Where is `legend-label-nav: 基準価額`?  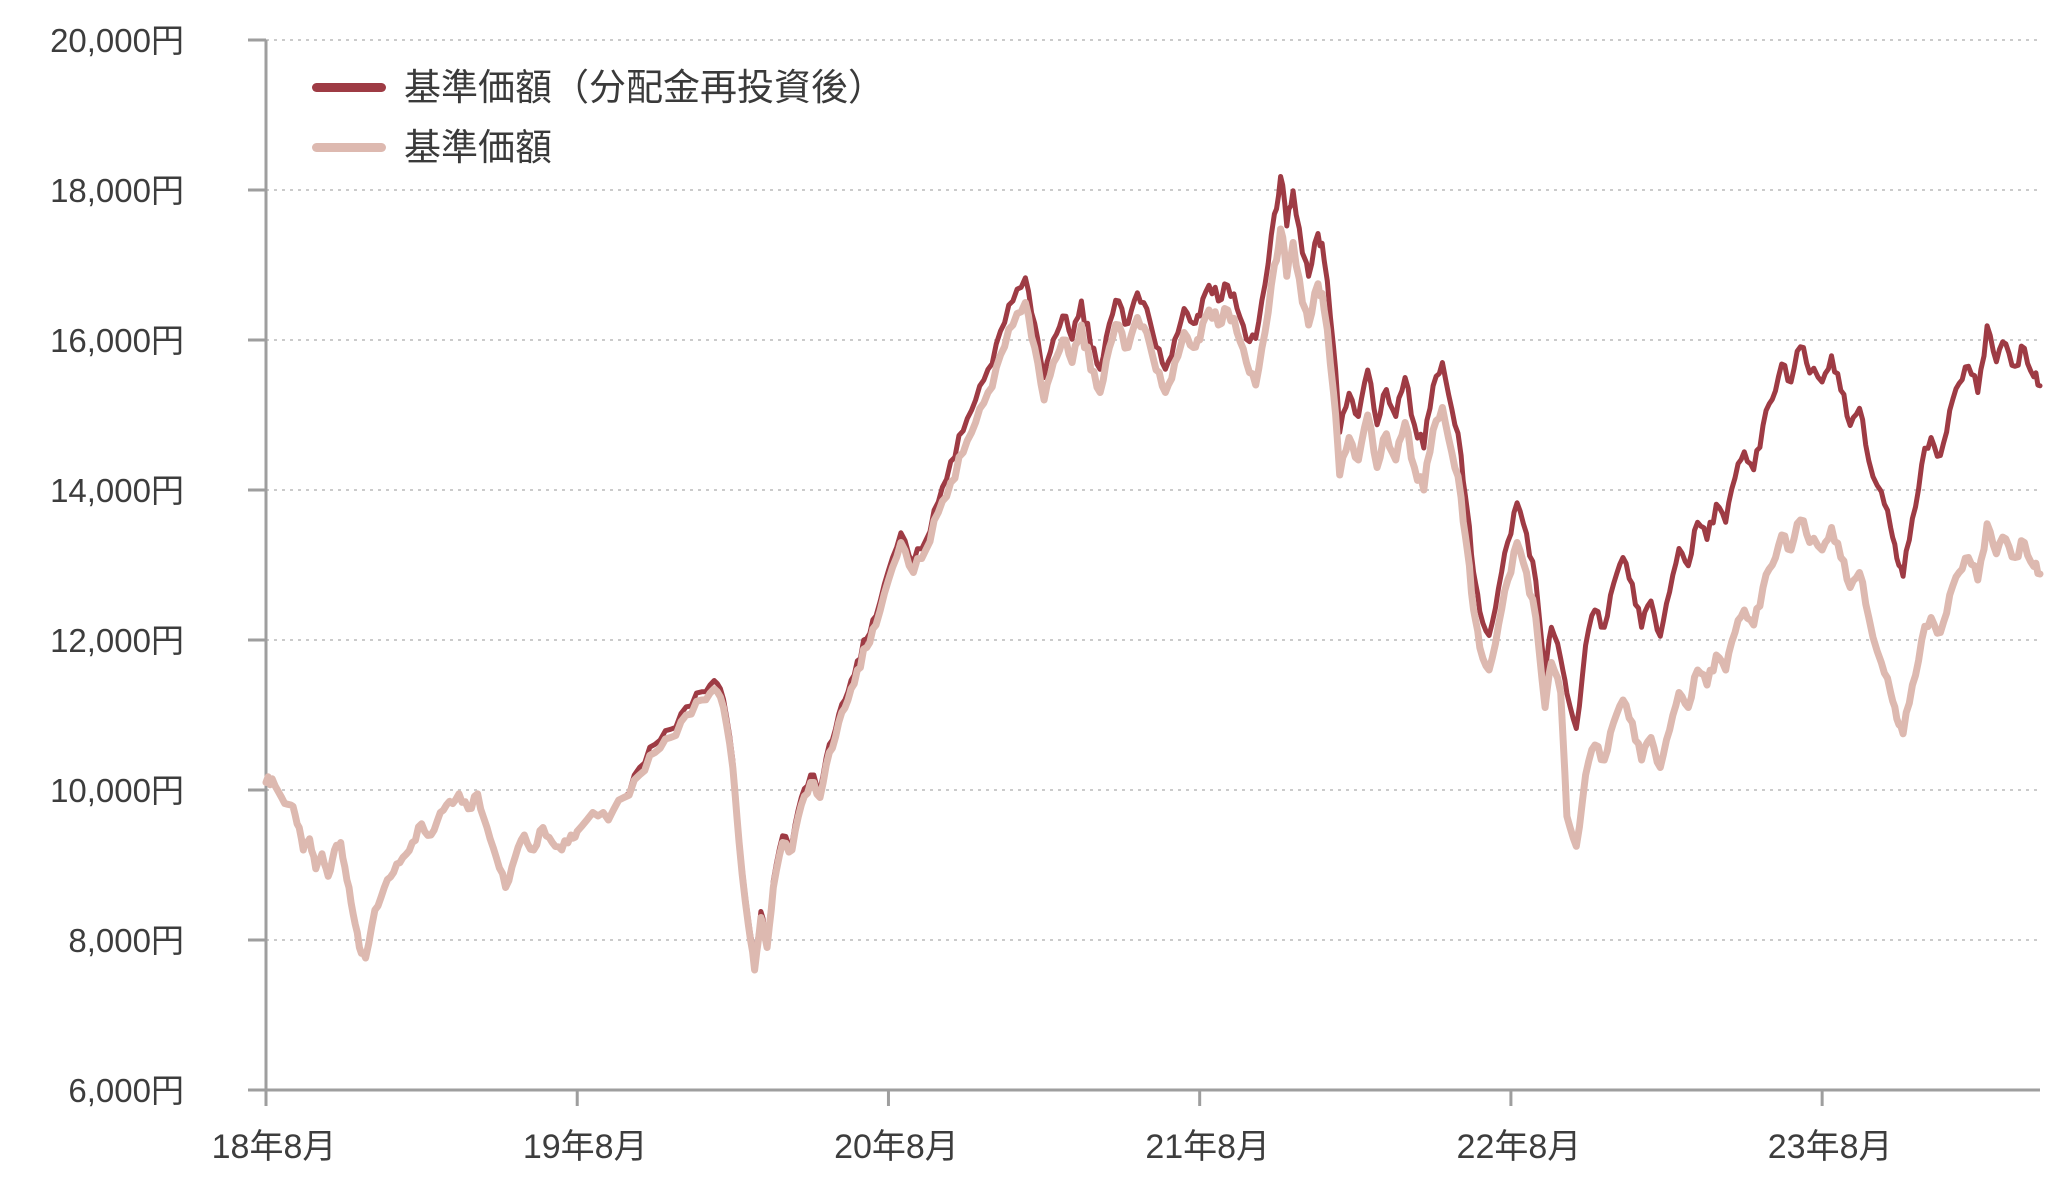
legend-label-nav: 基準価額 is located at coordinates (478, 147).